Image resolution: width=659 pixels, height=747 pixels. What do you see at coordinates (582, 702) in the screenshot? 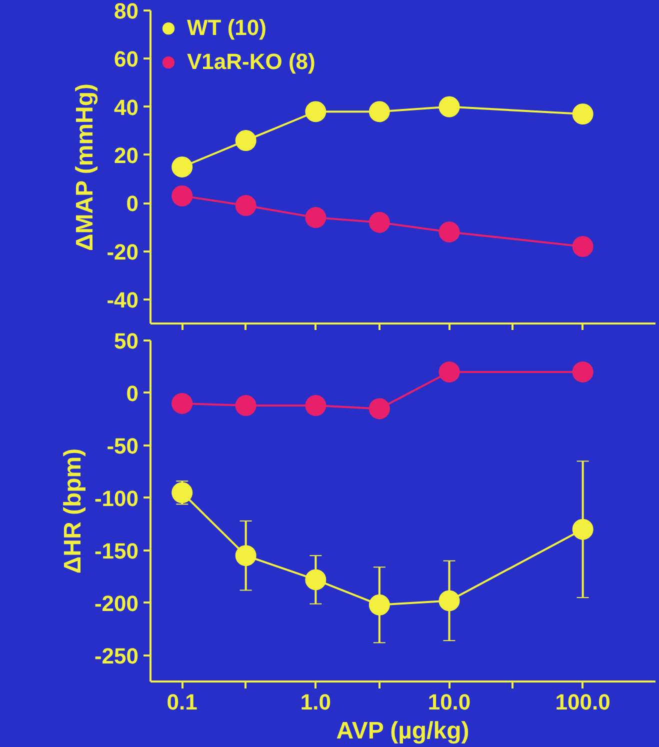
I see `x-tick-label: 100.0` at bounding box center [582, 702].